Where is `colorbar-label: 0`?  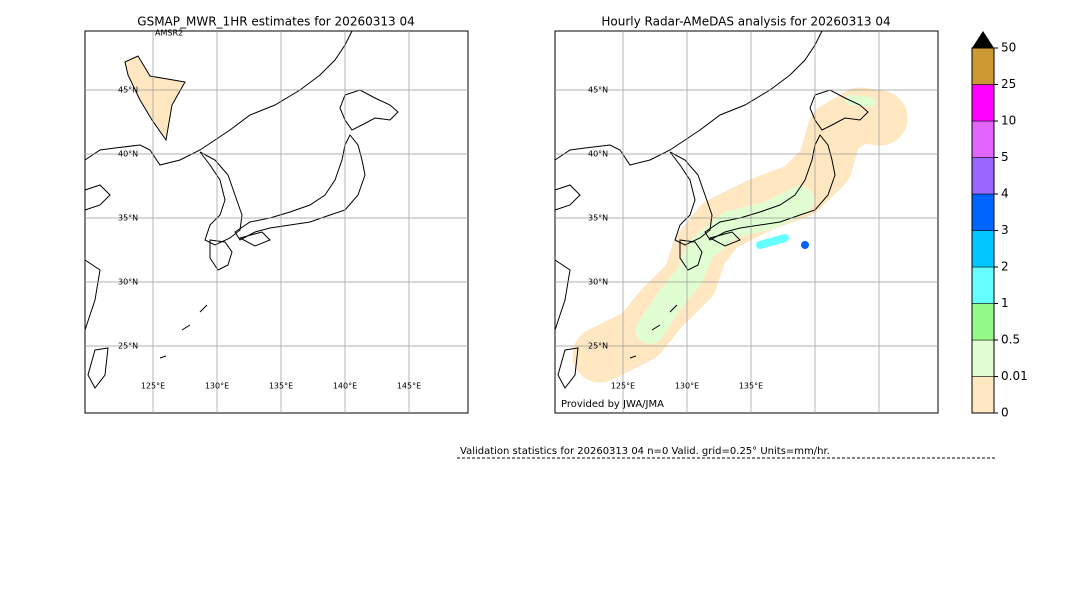
colorbar-label: 0 is located at coordinates (1005, 413).